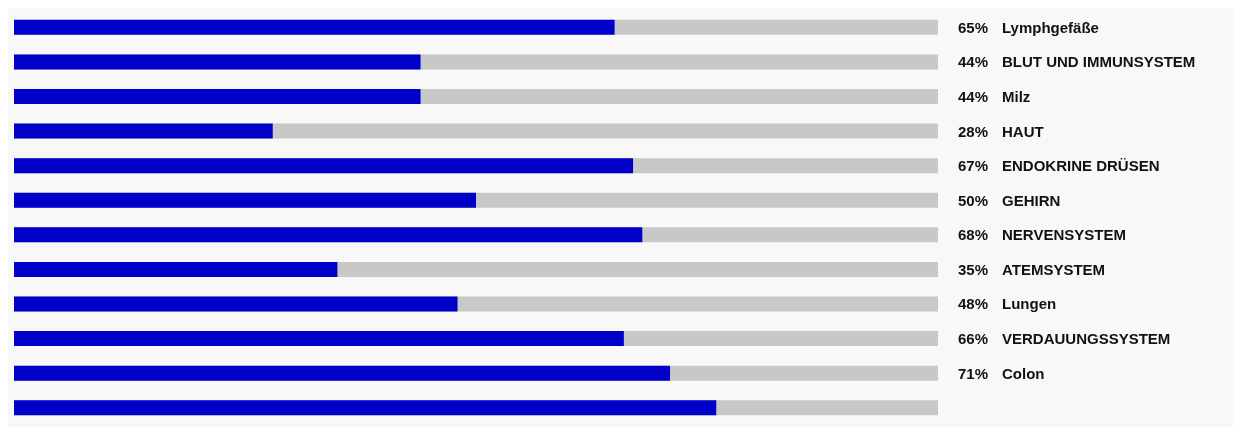  I want to click on data-label: 50%, so click(973, 200).